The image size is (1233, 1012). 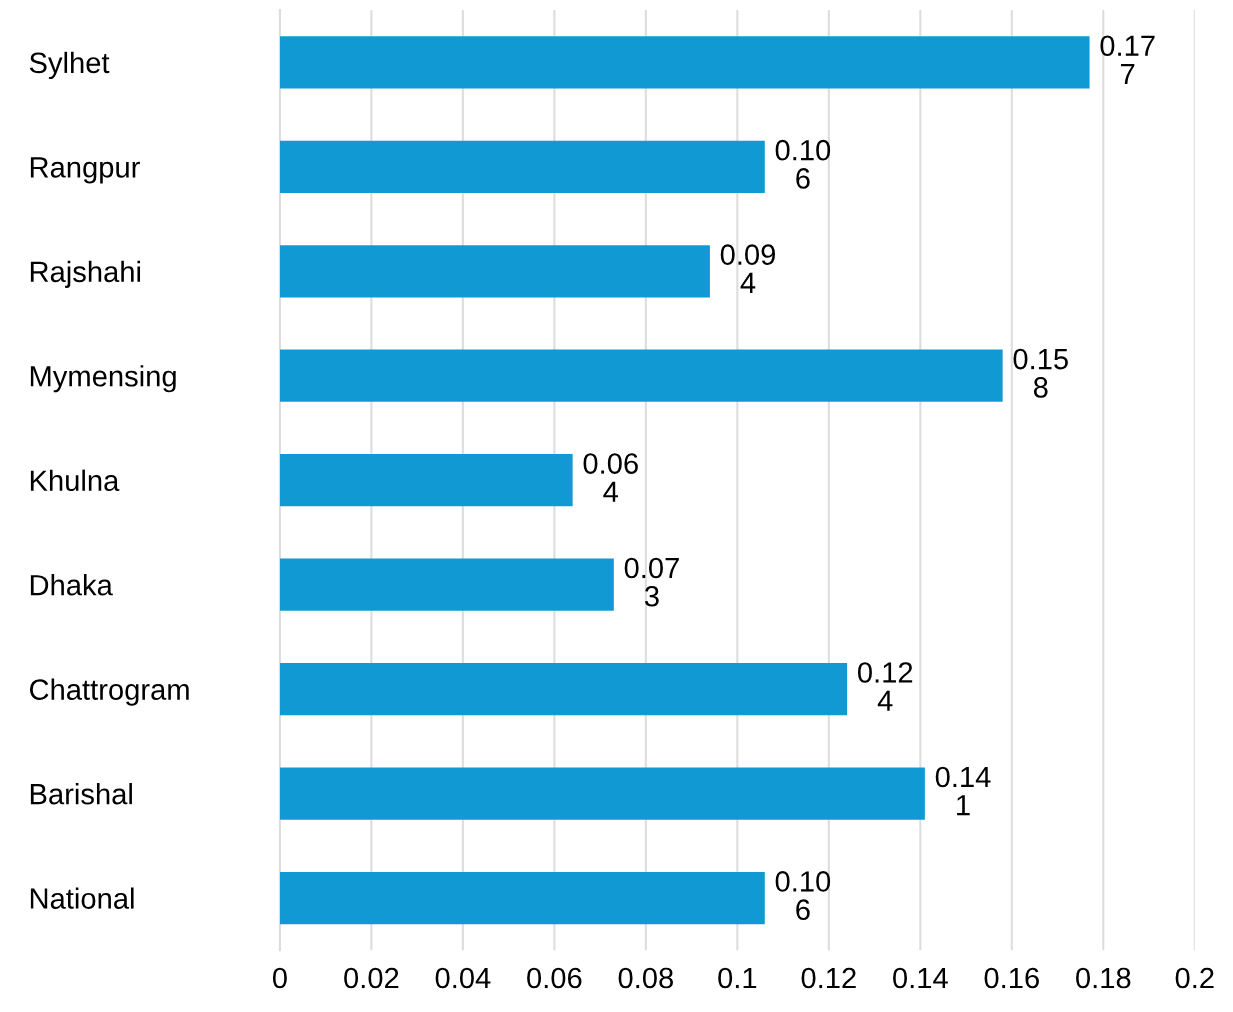 What do you see at coordinates (737, 978) in the screenshot?
I see `x-tick-label: 0.1` at bounding box center [737, 978].